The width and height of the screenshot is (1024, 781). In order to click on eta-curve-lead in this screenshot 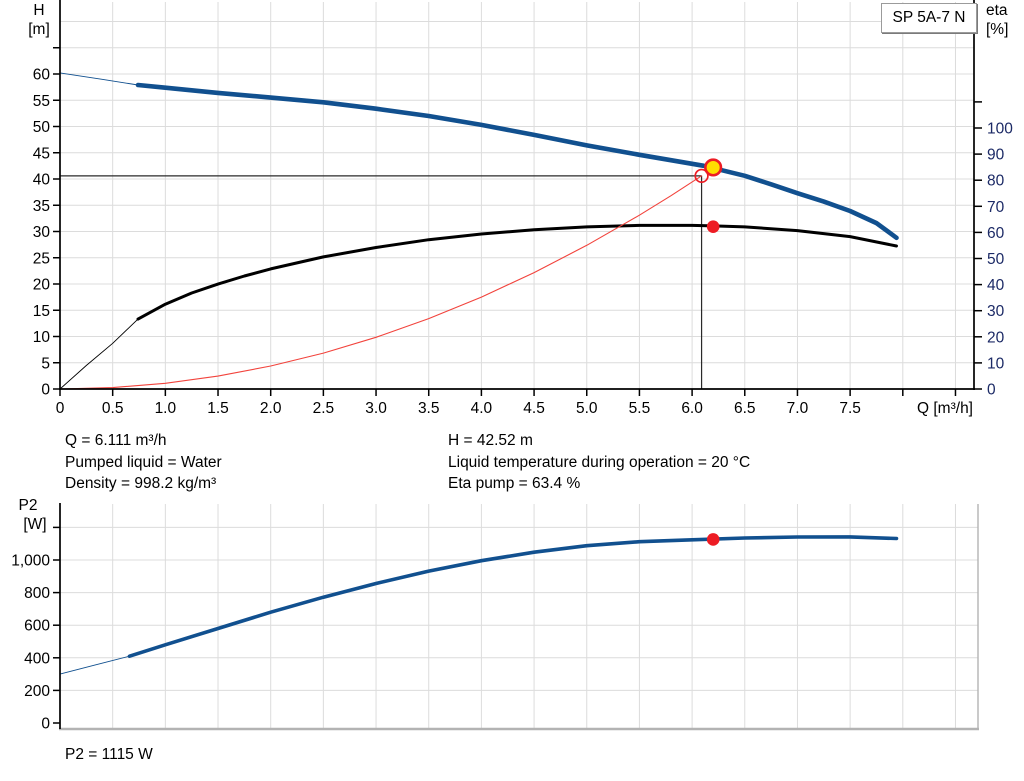, I will do `click(99, 354)`.